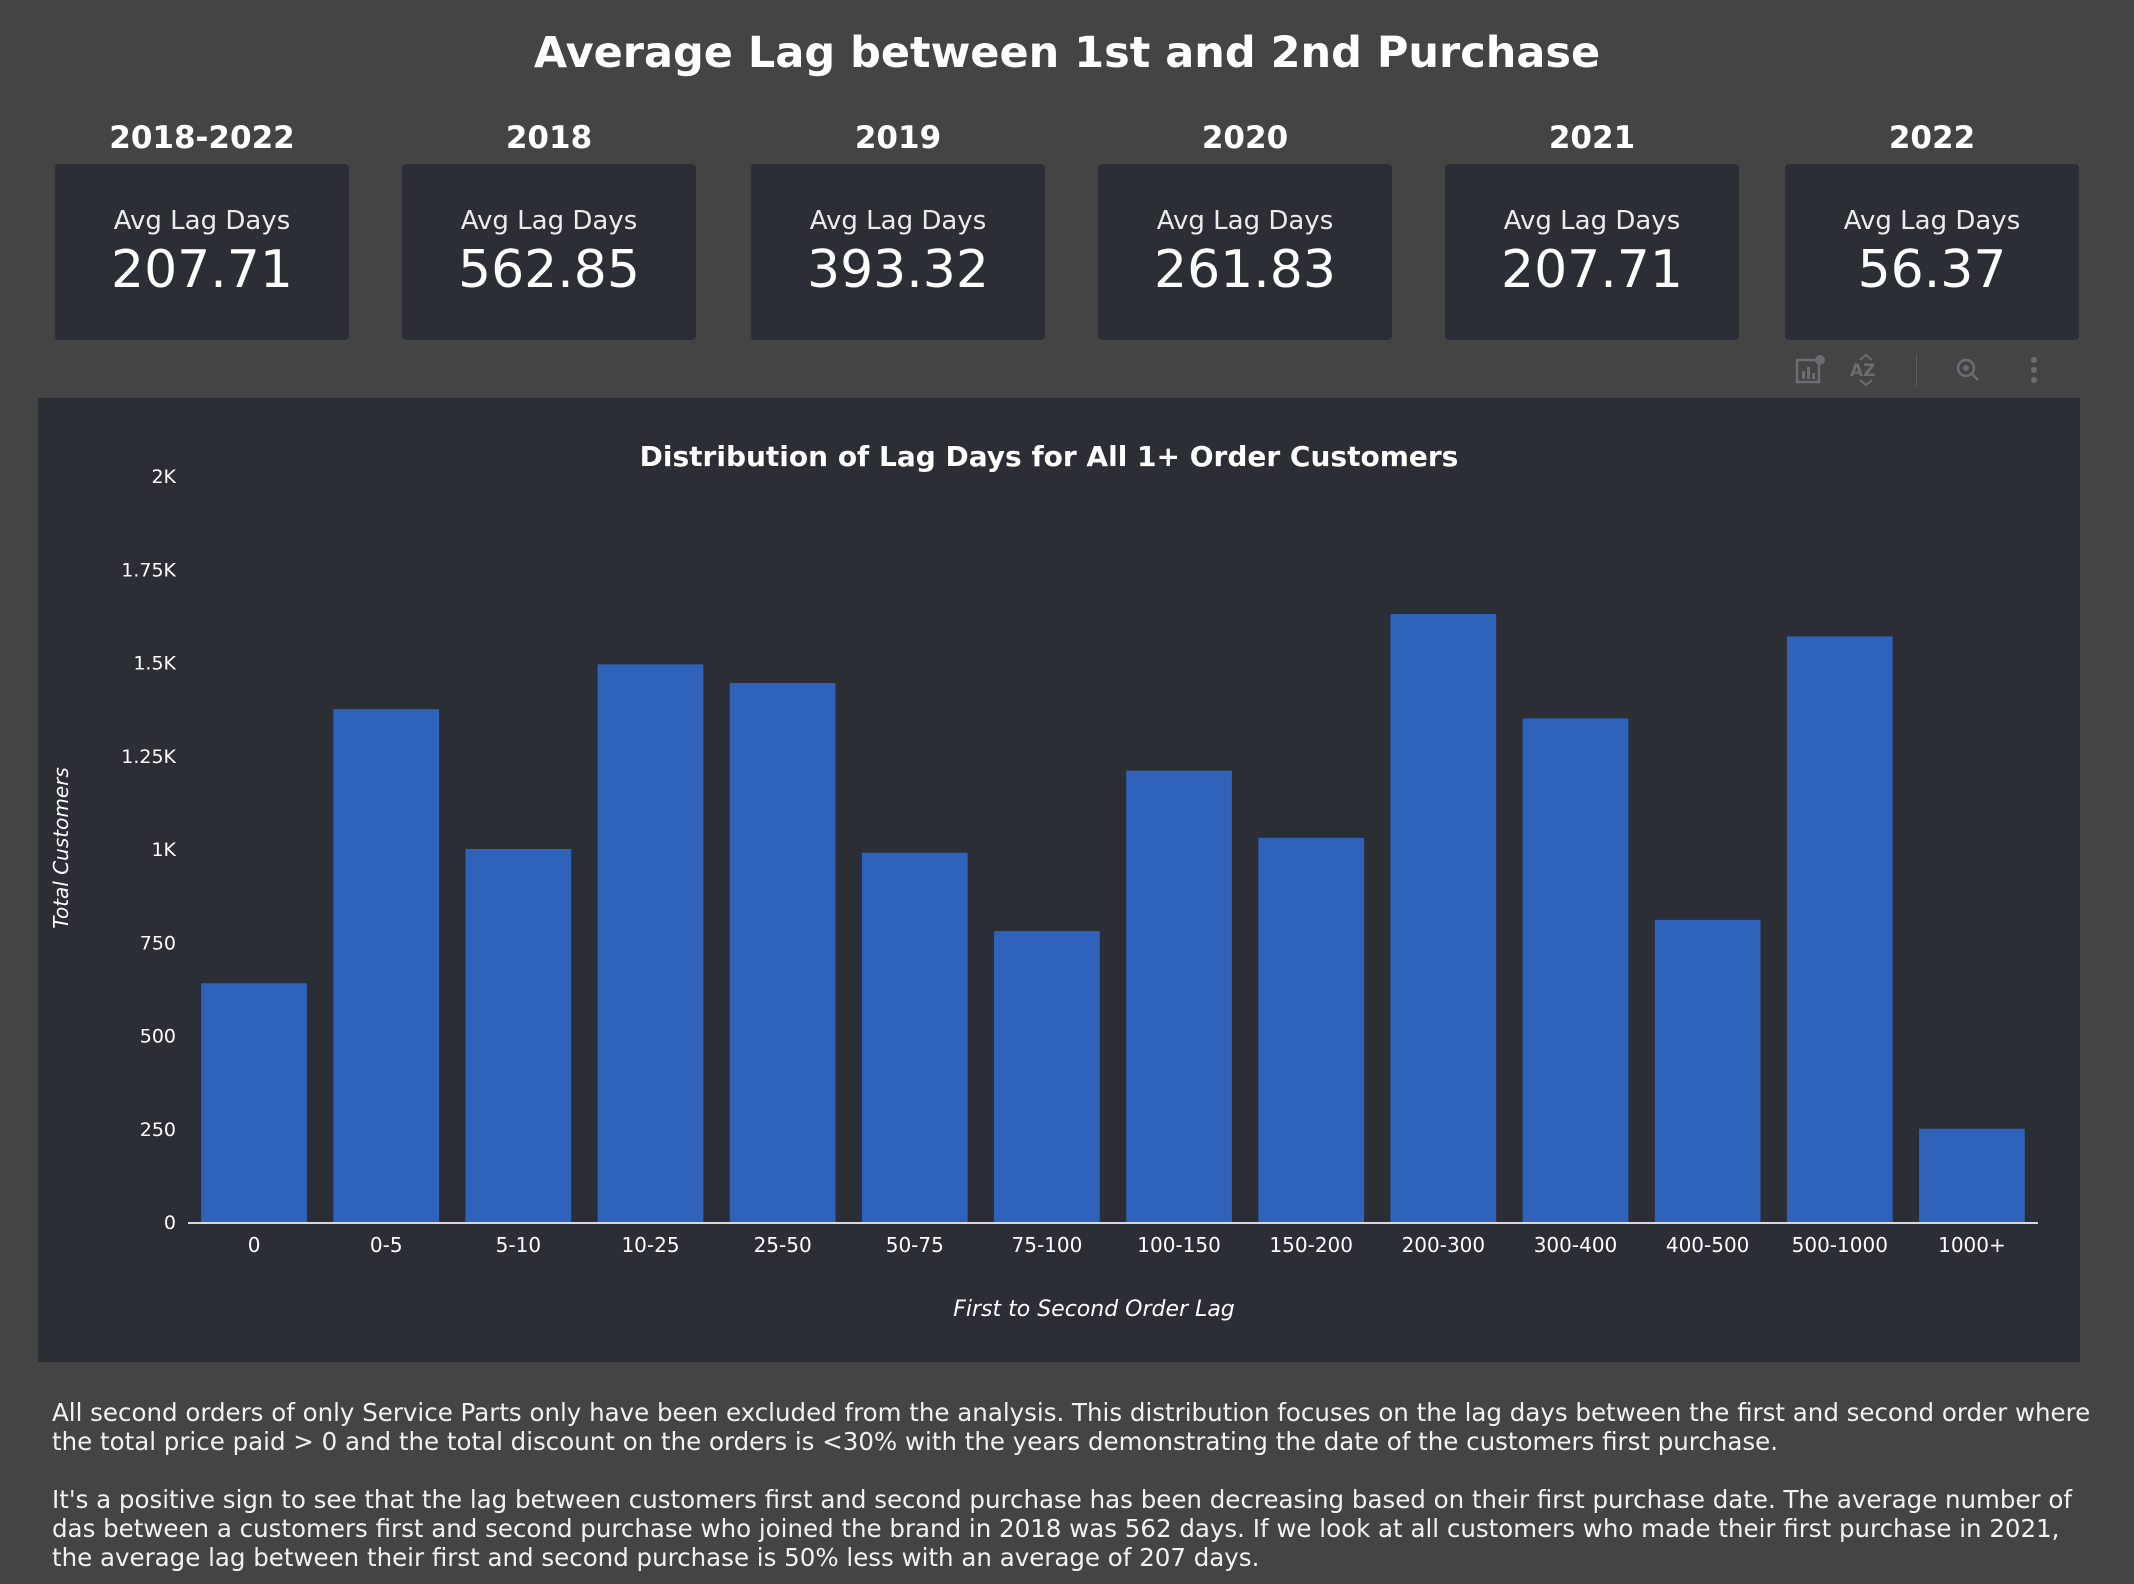 Image resolution: width=2134 pixels, height=1584 pixels. Describe the element at coordinates (1916, 370) in the screenshot. I see `toolbar-divider` at that location.